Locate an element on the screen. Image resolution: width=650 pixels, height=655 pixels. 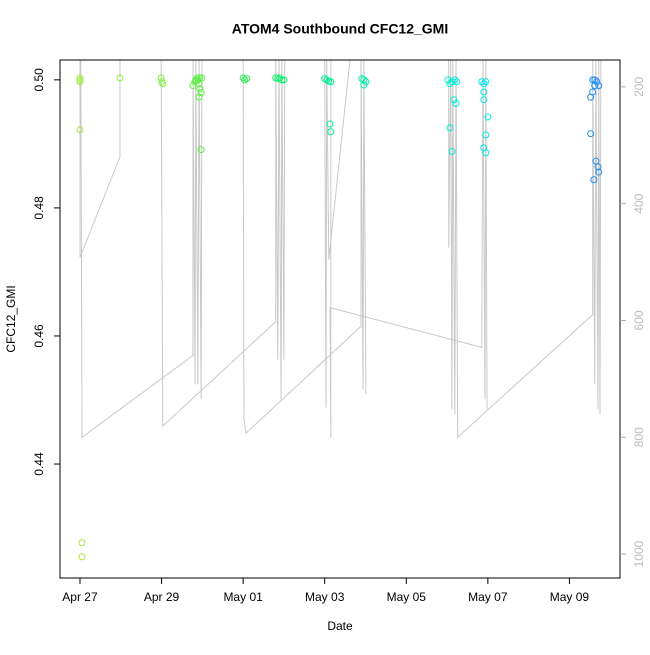
x-tick-label: May 03 is located at coordinates (325, 597).